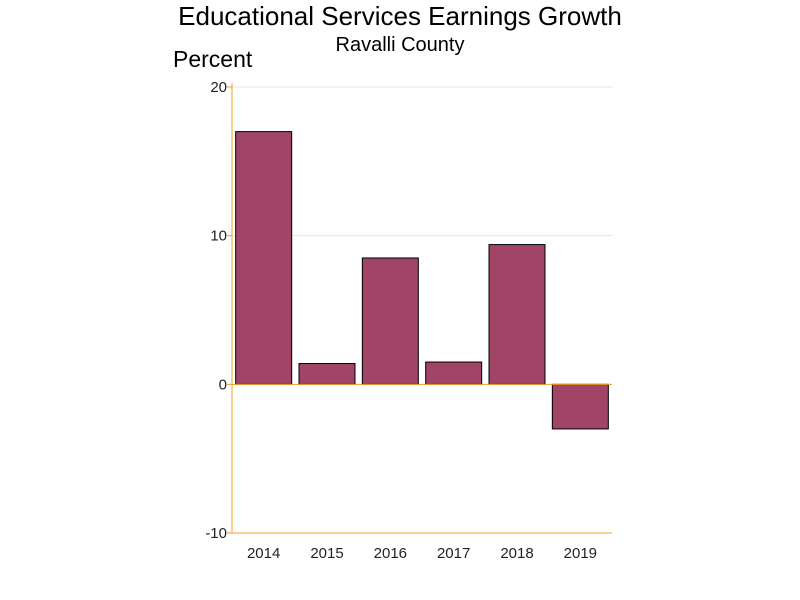 This screenshot has height=600, width=800. What do you see at coordinates (580, 553) in the screenshot?
I see `x-tick-label: 2019` at bounding box center [580, 553].